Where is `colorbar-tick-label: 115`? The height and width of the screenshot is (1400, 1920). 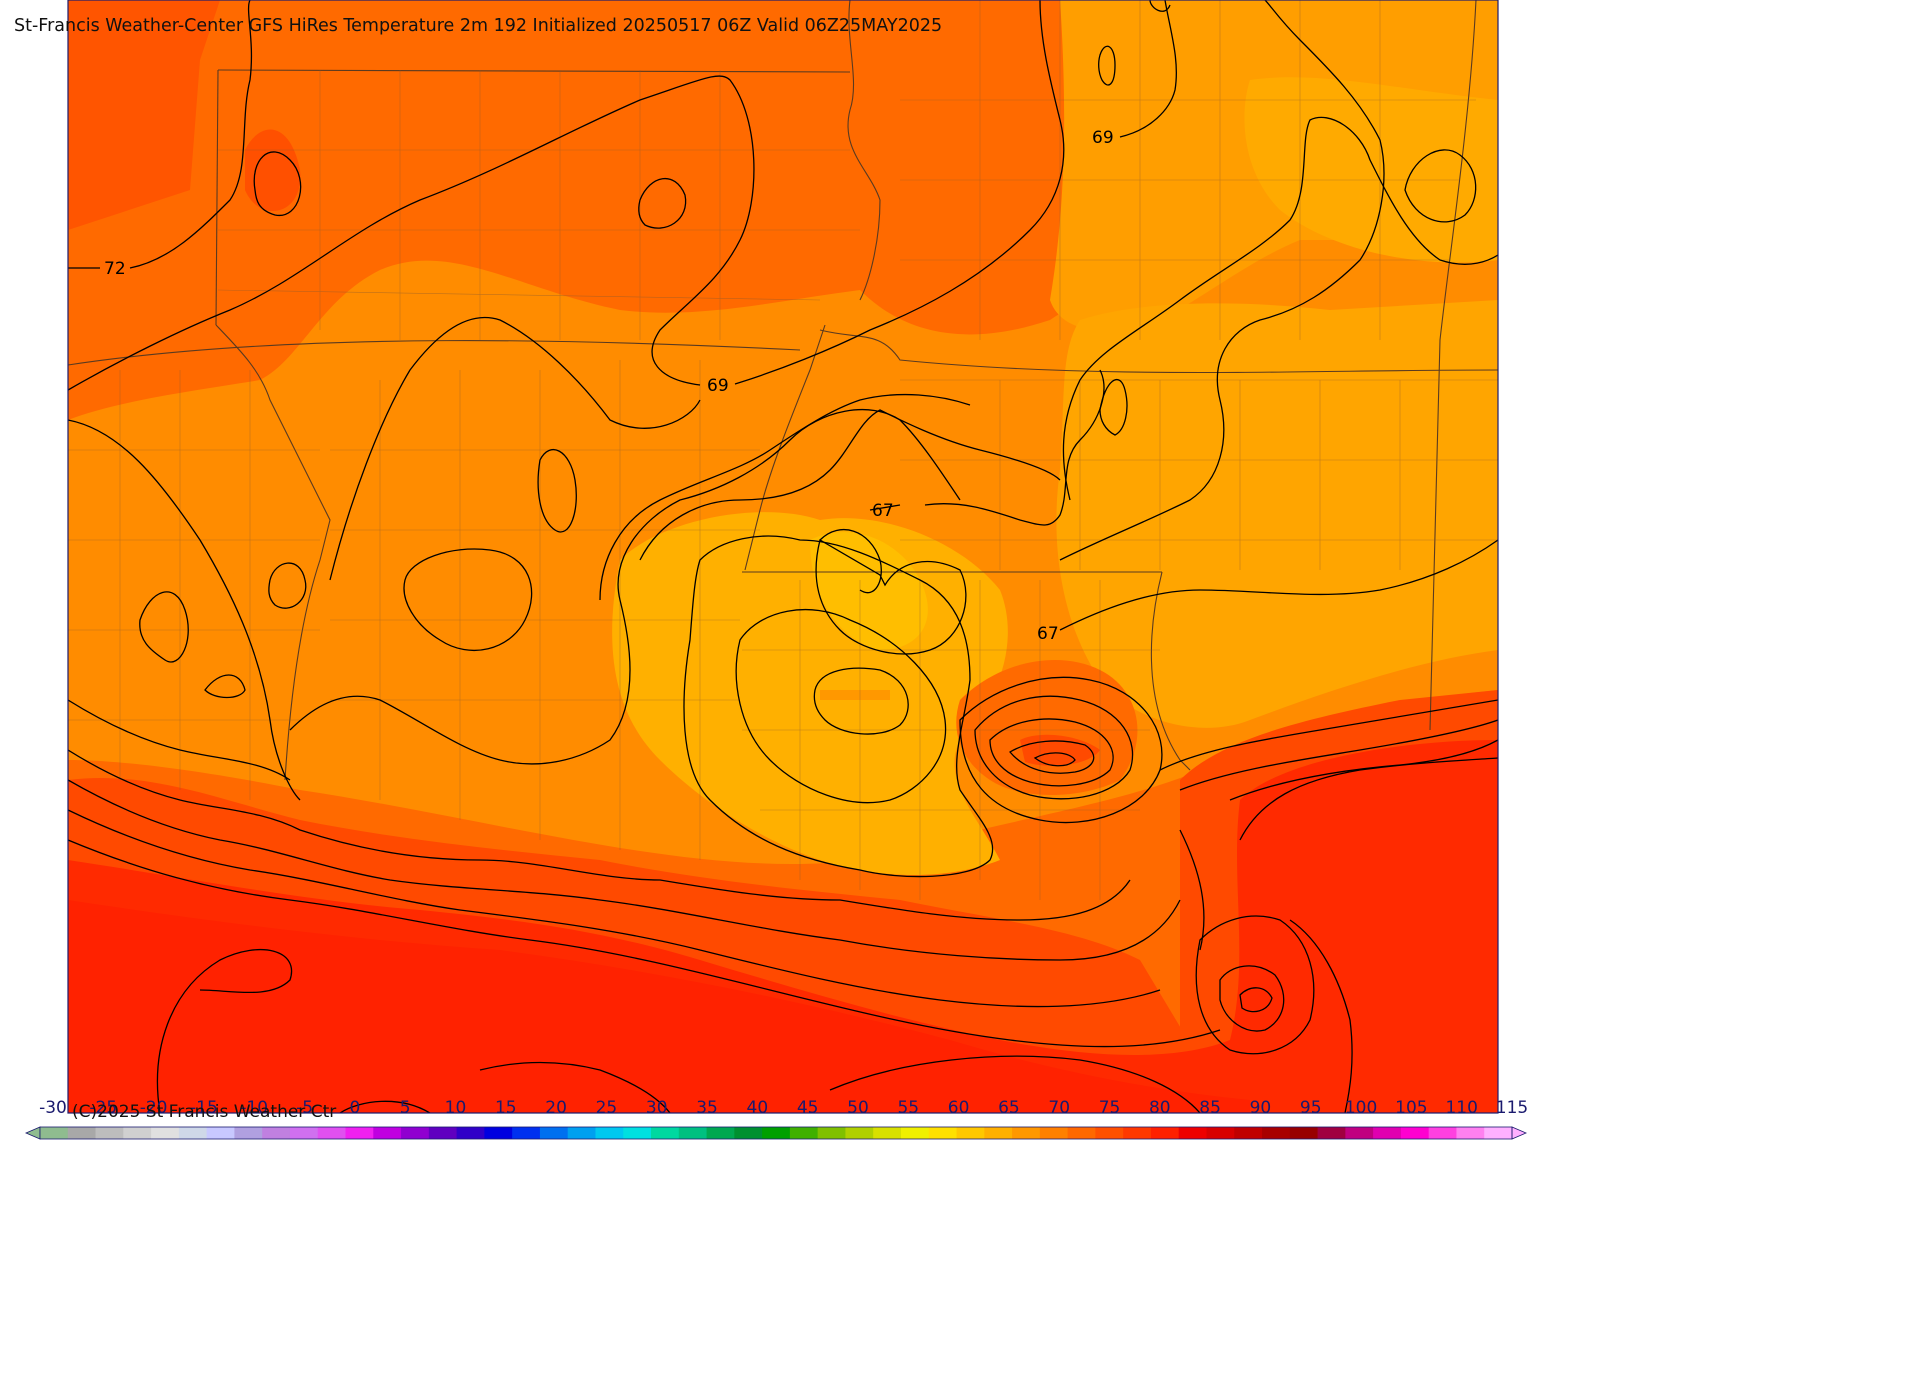
colorbar-tick-label: 115 is located at coordinates (1512, 1108).